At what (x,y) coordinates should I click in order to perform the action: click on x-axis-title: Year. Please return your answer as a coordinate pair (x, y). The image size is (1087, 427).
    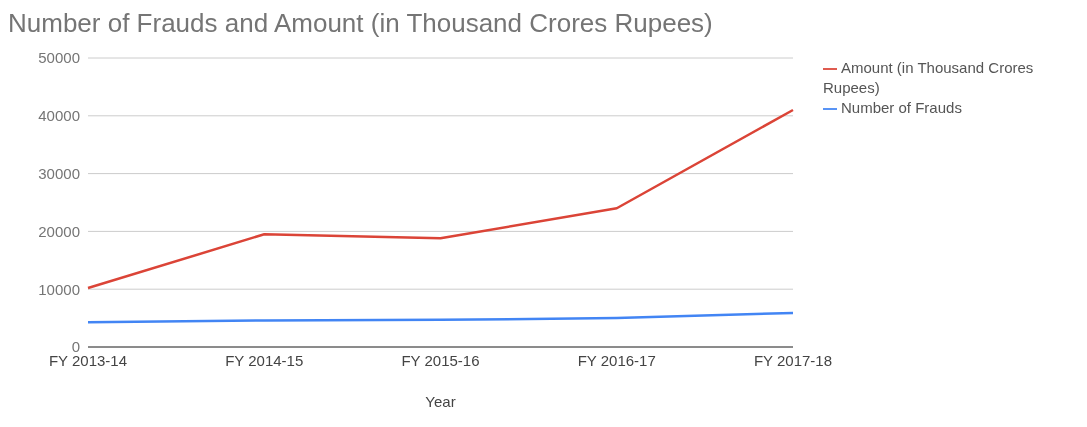
    Looking at the image, I should click on (440, 401).